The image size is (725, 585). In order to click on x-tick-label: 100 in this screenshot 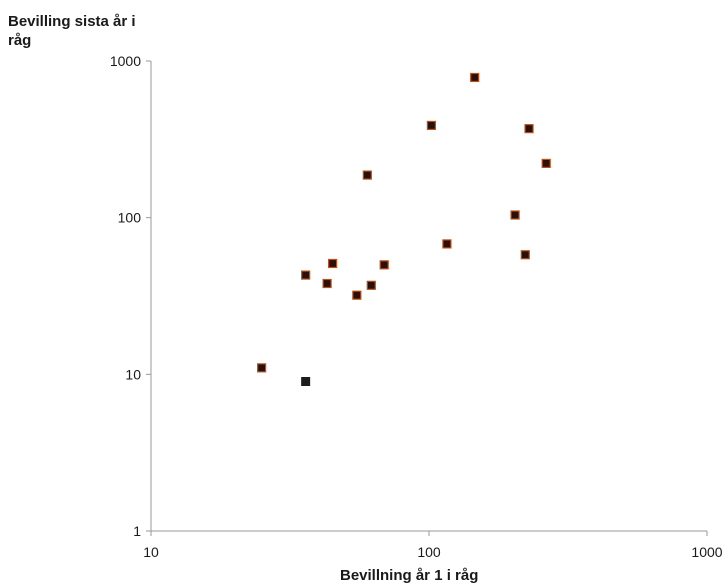, I will do `click(429, 552)`.